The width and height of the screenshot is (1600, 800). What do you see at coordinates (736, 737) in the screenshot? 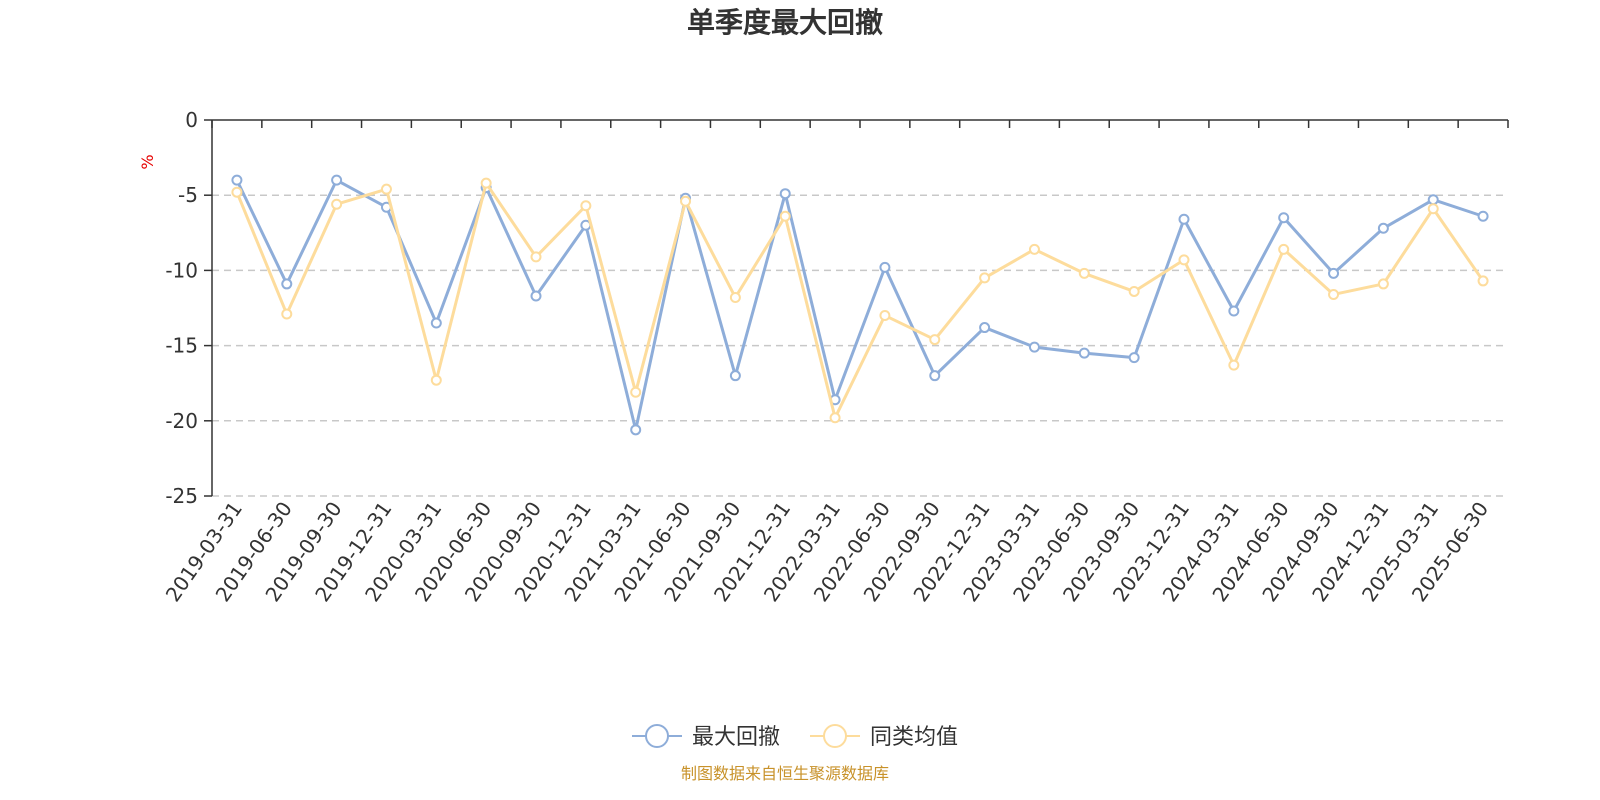
I see `legend-label: 最大回撤` at bounding box center [736, 737].